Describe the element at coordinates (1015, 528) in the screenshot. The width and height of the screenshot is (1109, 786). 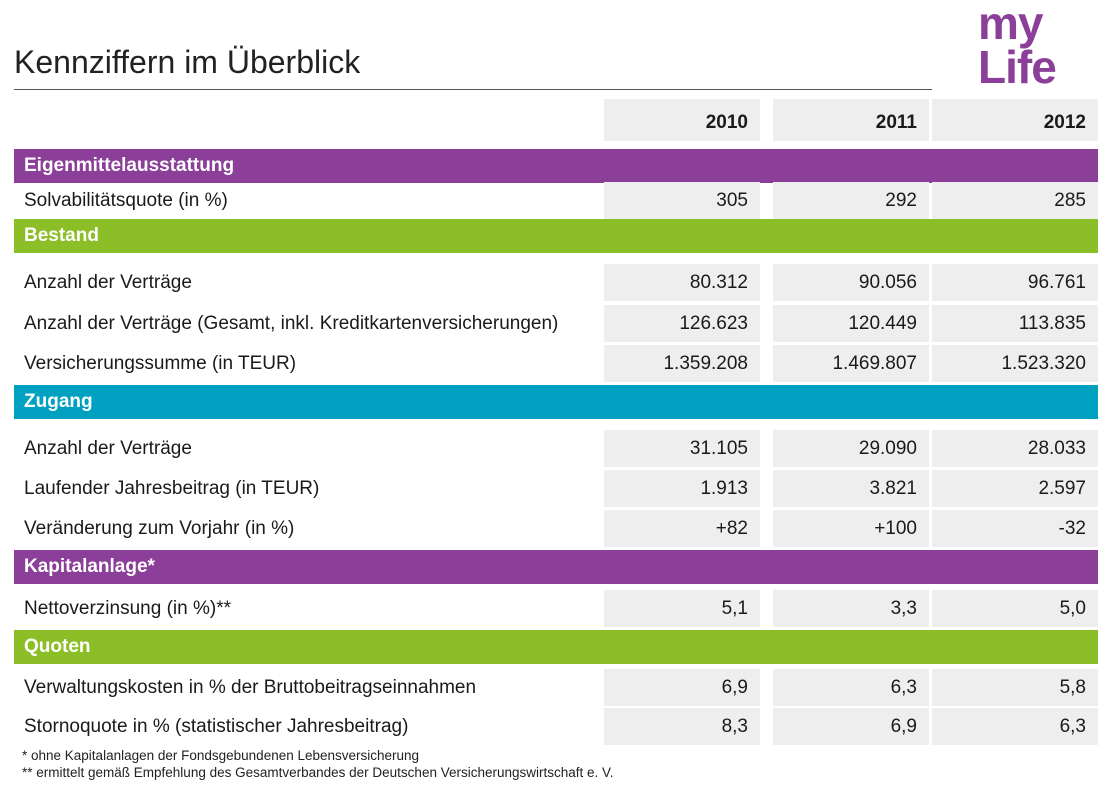
I see `value-cell-2012: -32` at that location.